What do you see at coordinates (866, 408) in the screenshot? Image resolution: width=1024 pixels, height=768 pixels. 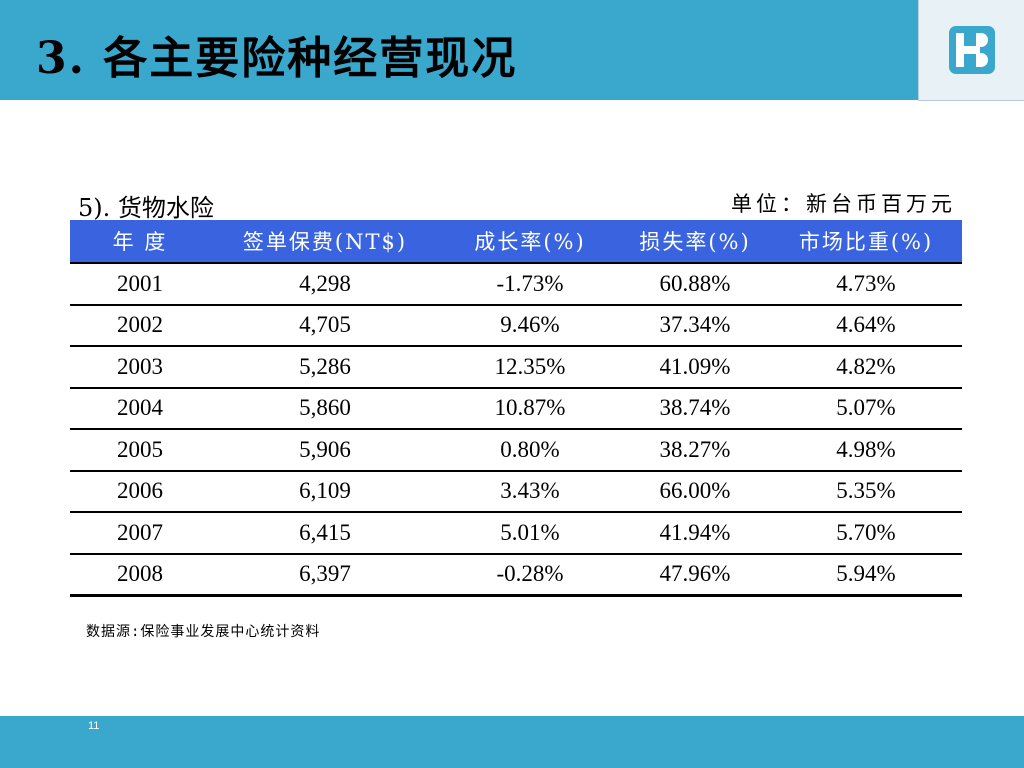 I see `cell-market-share: 5.07%` at bounding box center [866, 408].